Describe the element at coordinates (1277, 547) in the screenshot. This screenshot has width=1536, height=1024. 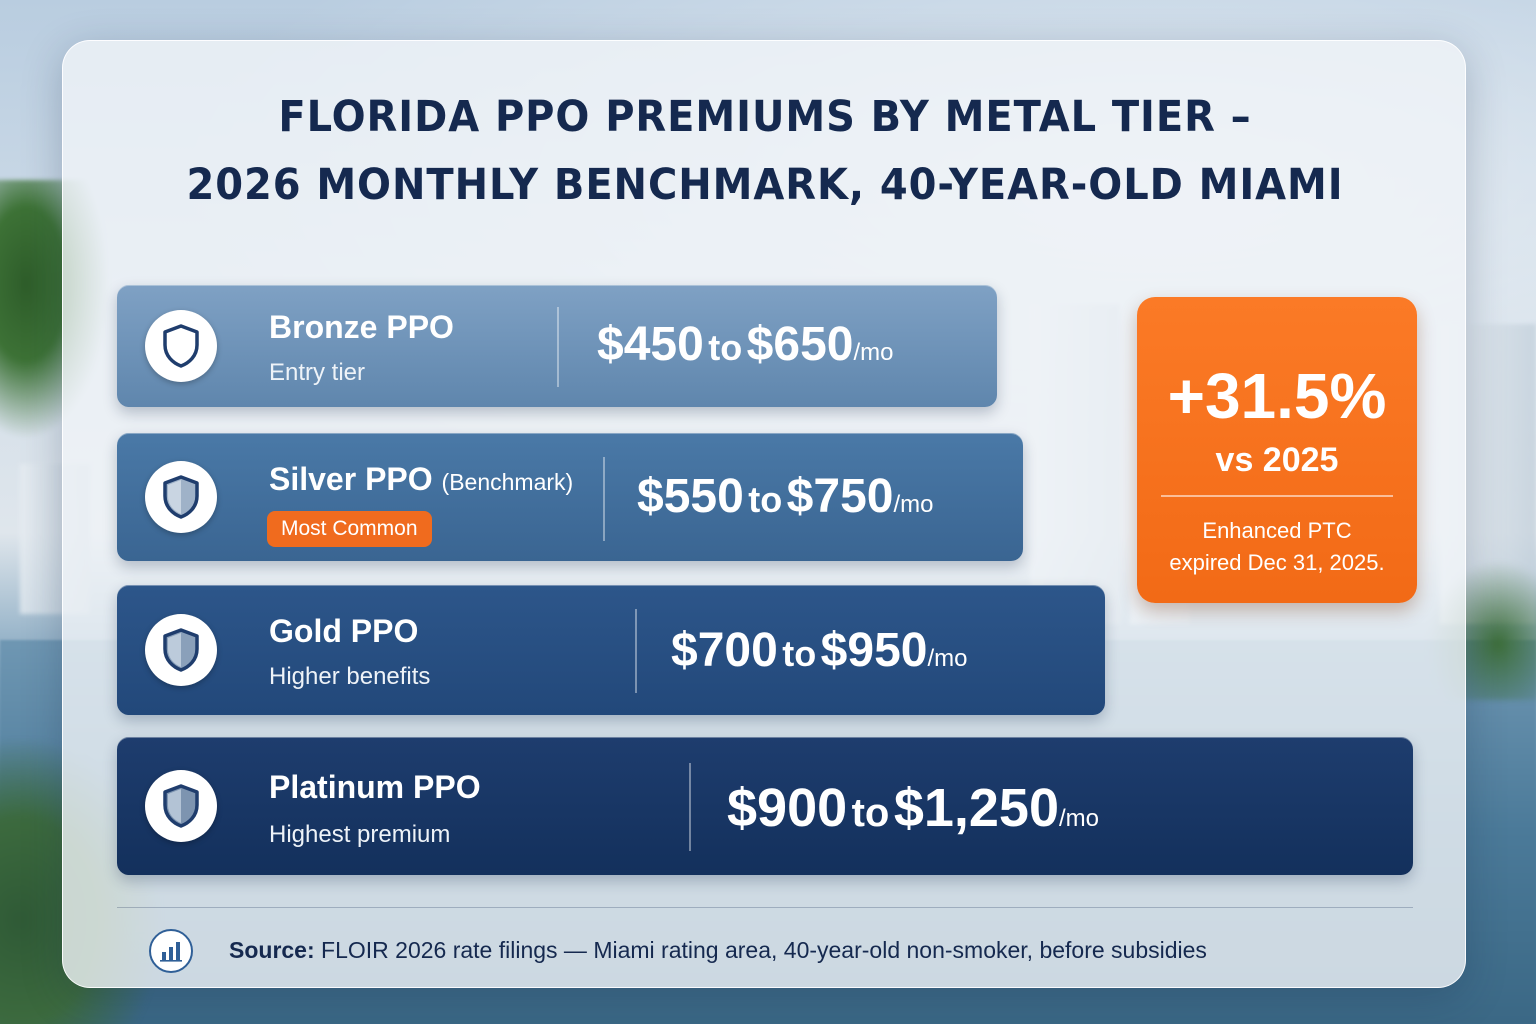
I see `callout-note: Enhanced PTC expired Dec 31, 2025.` at that location.